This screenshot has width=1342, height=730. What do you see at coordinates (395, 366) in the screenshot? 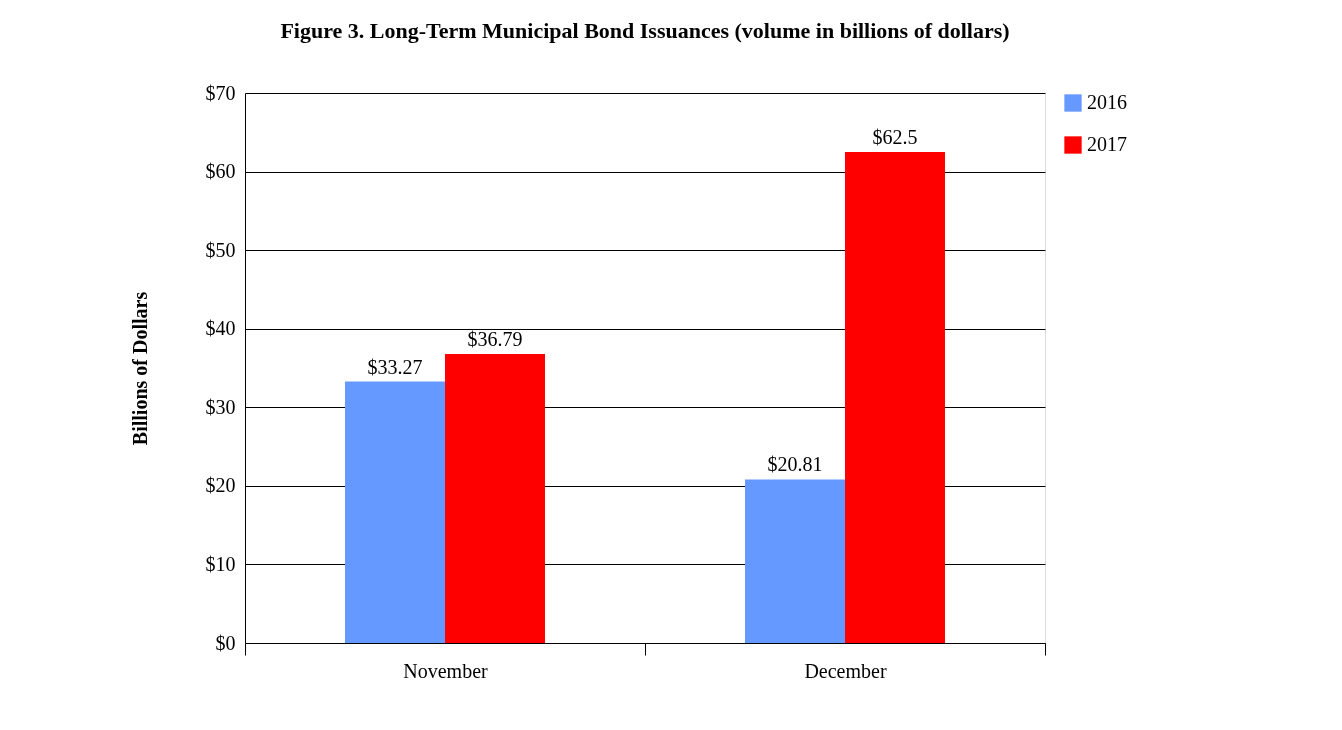
I see `data-label: $33.27` at bounding box center [395, 366].